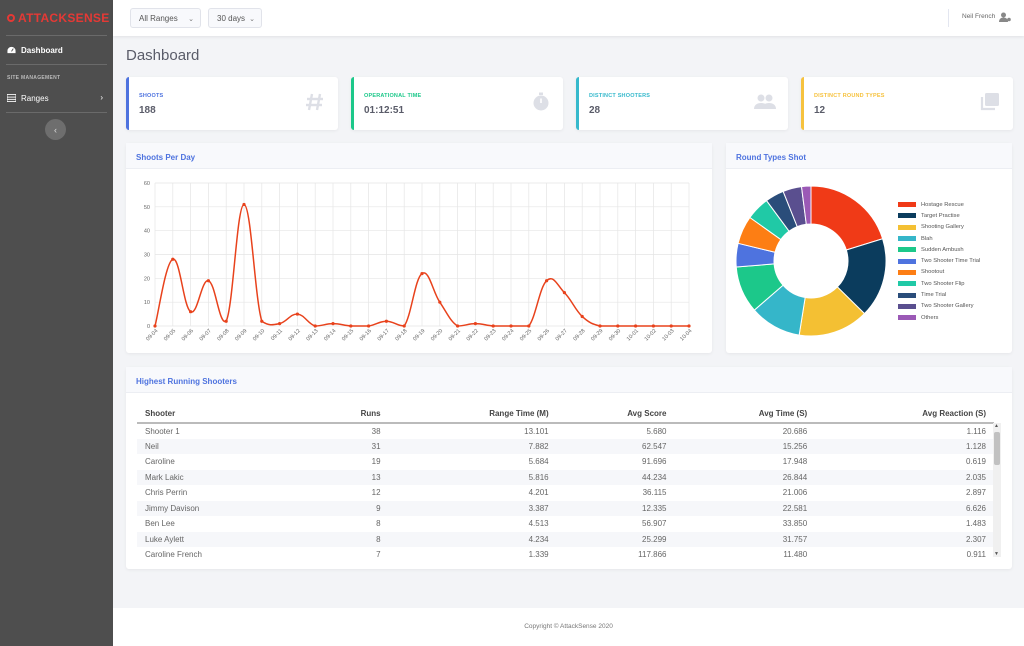 Image resolution: width=1024 pixels, height=646 pixels. I want to click on table-cell: 13, so click(353, 477).